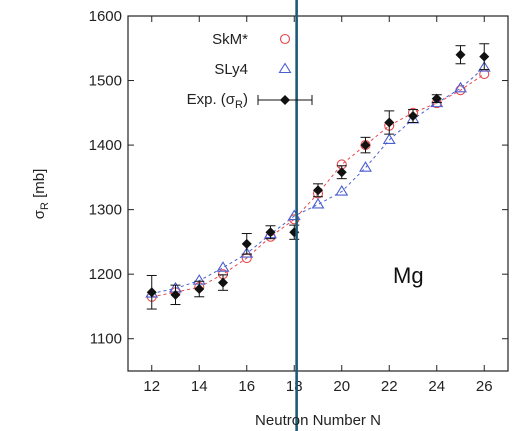  Describe the element at coordinates (285, 100) in the screenshot. I see `legend-marker-exp` at that location.